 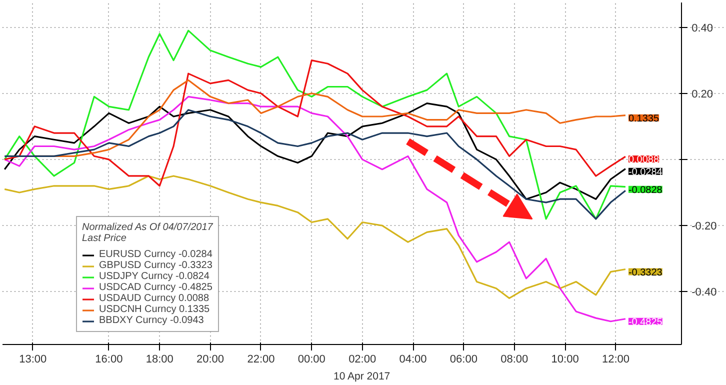 What do you see at coordinates (413, 360) in the screenshot?
I see `x-tick-label: 04:00` at bounding box center [413, 360].